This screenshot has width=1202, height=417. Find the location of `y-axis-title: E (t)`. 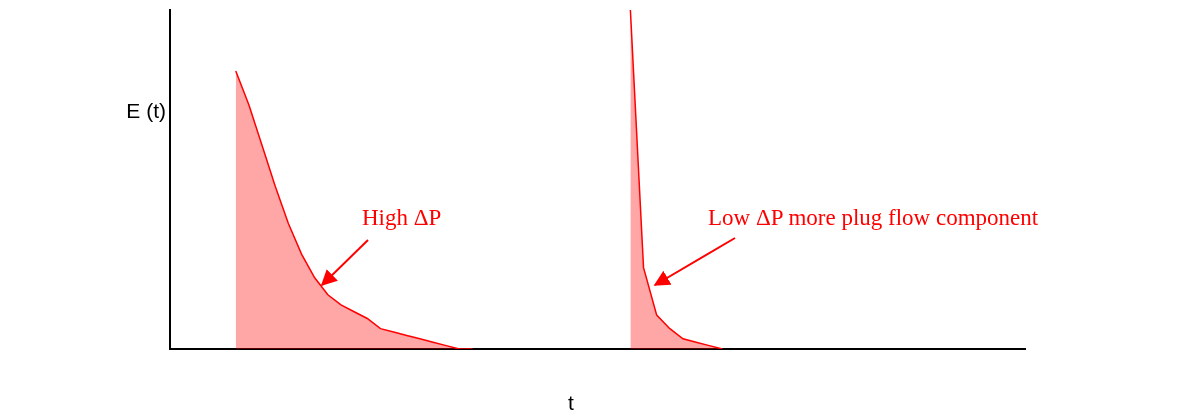

y-axis-title: E (t) is located at coordinates (146, 110).